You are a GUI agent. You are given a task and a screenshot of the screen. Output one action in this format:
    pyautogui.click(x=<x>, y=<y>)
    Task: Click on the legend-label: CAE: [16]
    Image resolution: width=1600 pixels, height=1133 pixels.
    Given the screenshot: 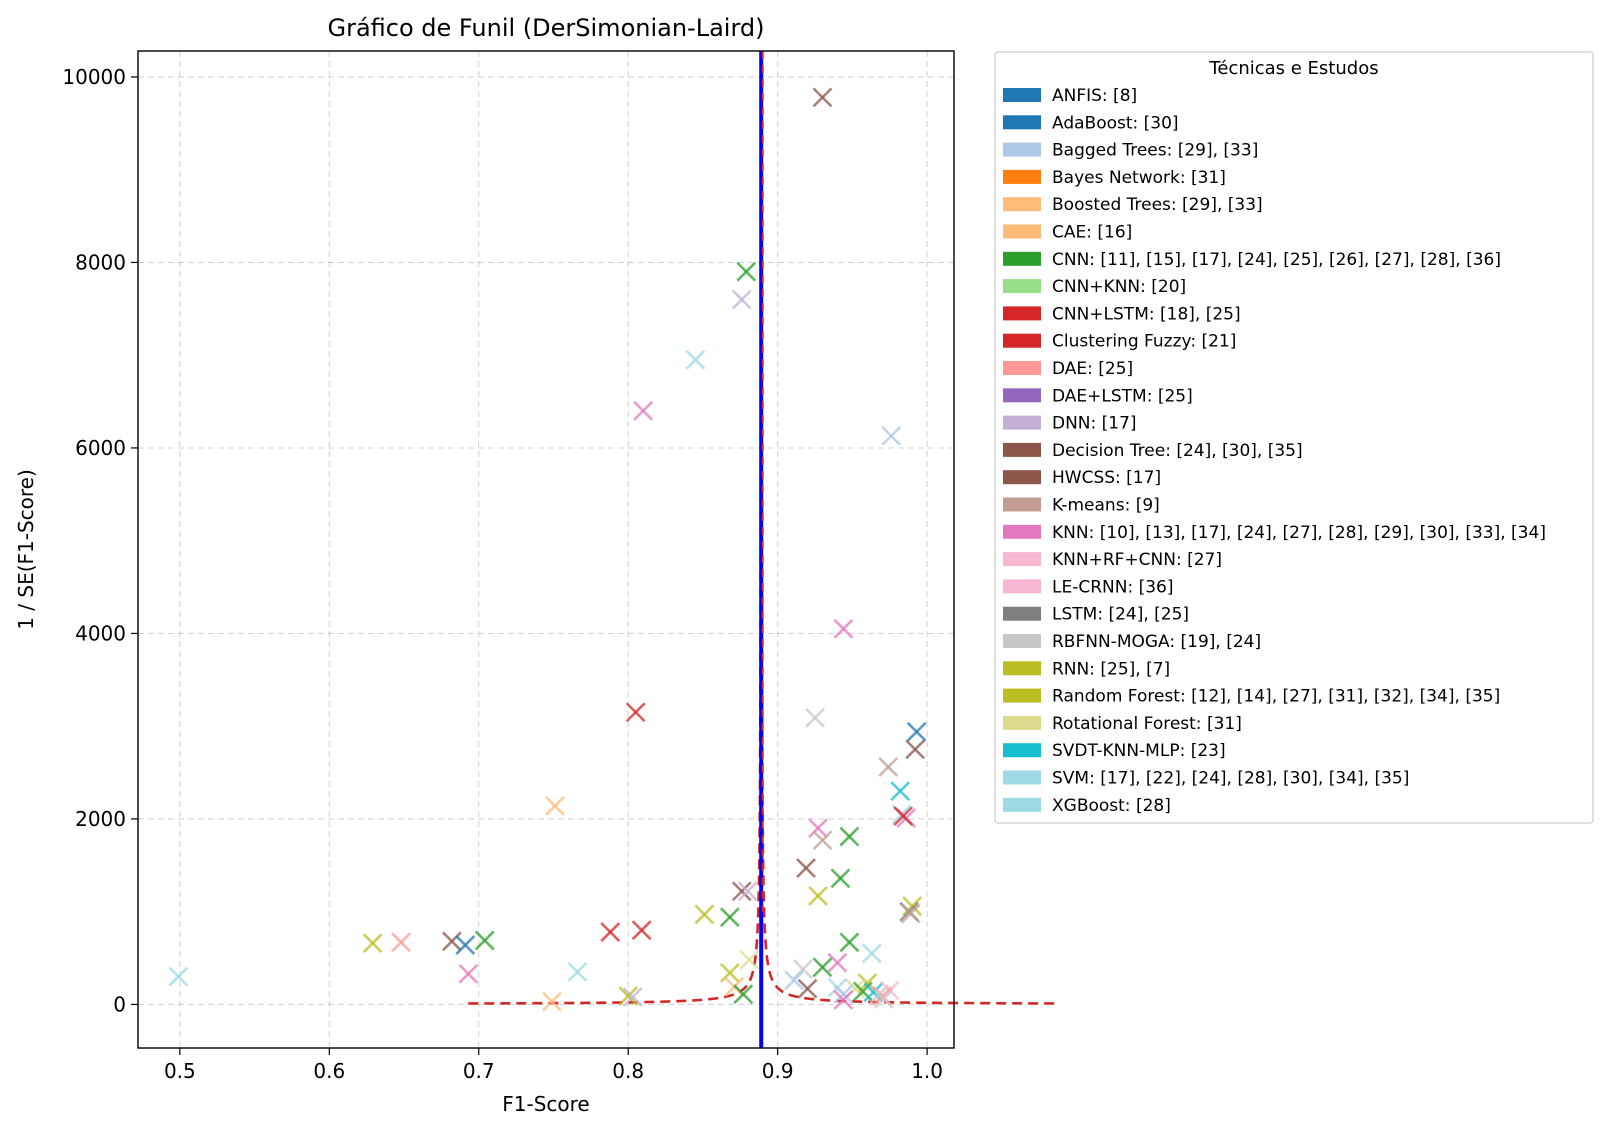 What is the action you would take?
    pyautogui.click(x=1092, y=233)
    